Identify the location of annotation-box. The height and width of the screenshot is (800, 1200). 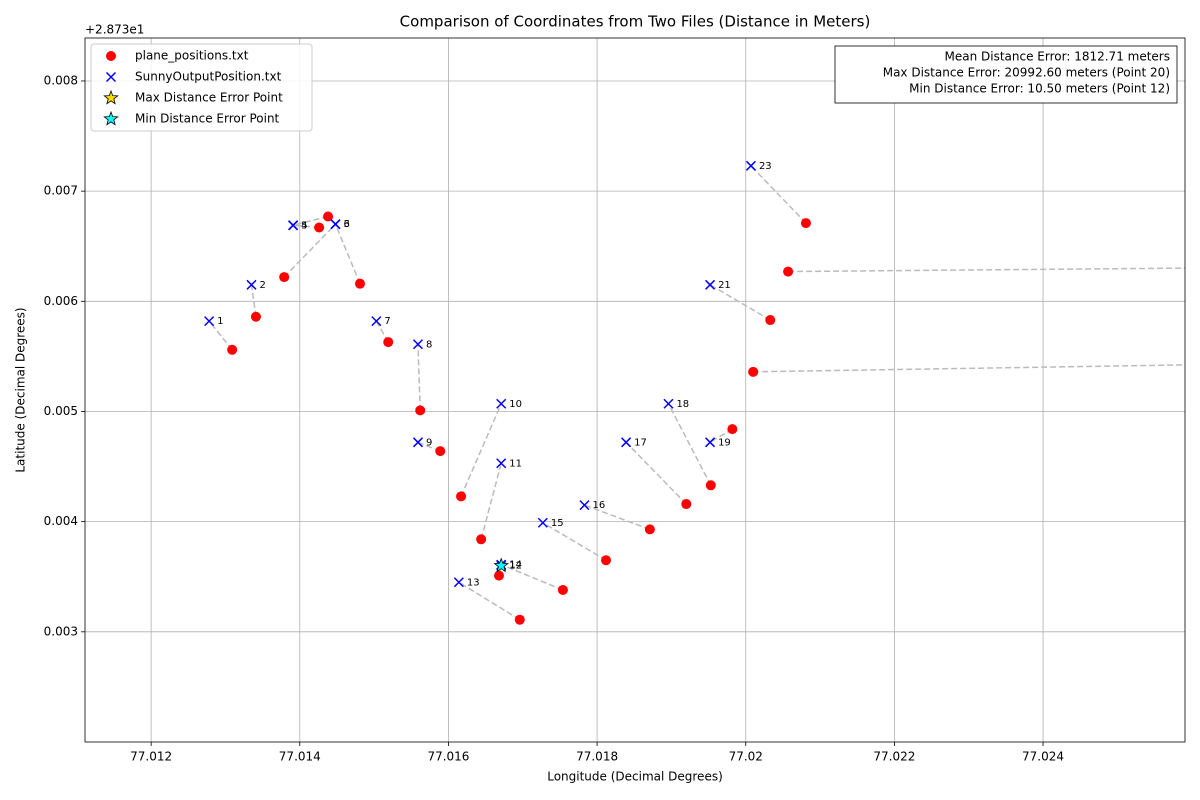
(1006, 74).